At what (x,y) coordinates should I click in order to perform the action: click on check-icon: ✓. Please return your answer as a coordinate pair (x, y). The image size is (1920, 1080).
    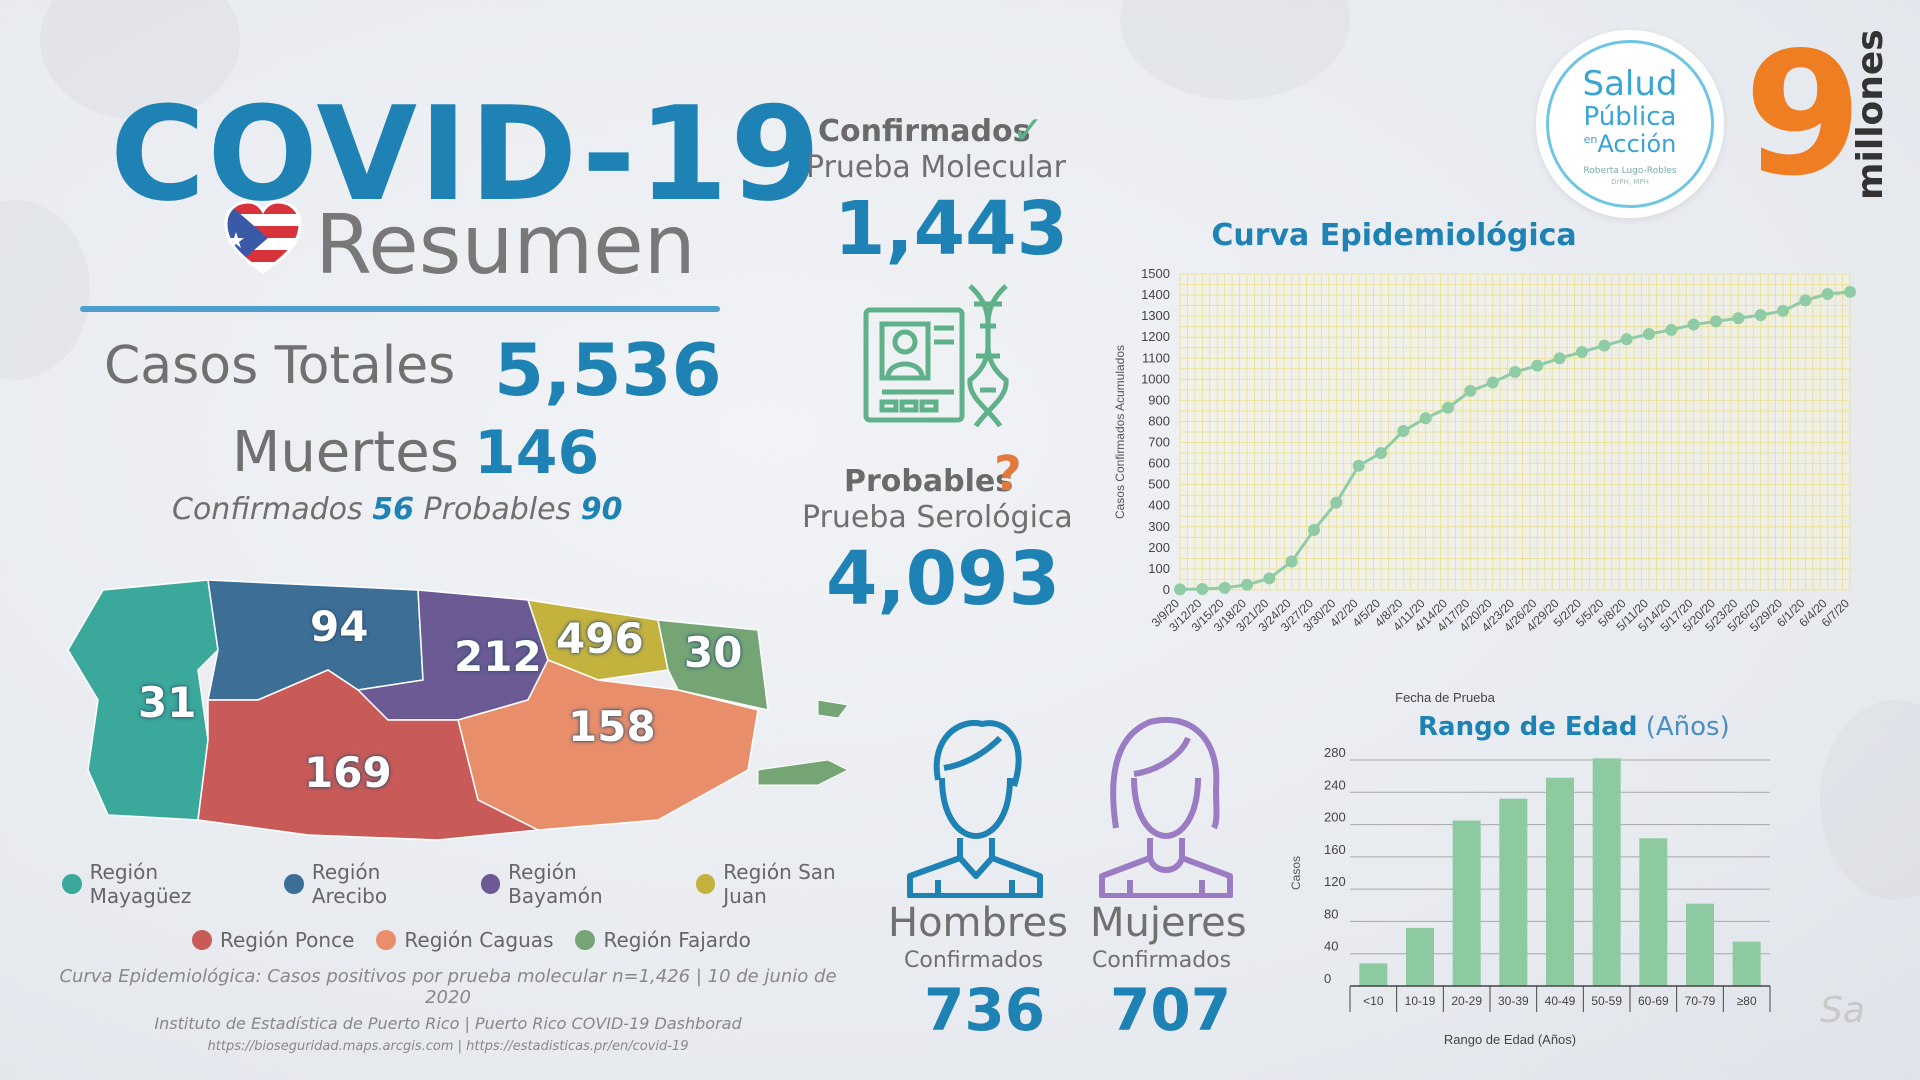
    Looking at the image, I should click on (1028, 130).